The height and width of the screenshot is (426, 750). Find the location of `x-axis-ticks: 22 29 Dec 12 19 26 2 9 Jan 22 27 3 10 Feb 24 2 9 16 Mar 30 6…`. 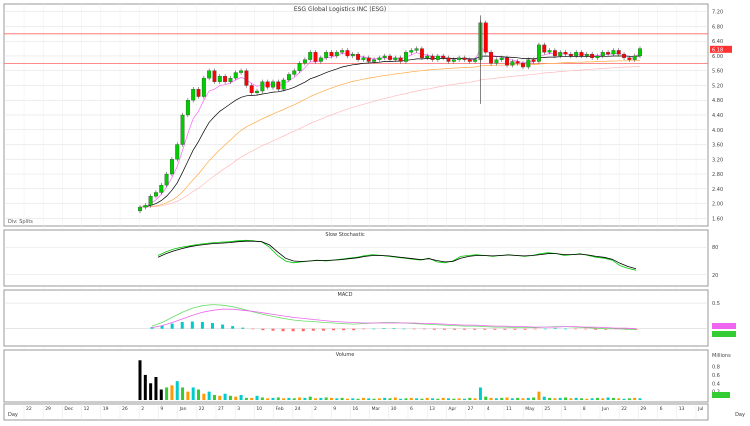

x-axis-ticks: 22 29 Dec 12 19 26 2 9 Jan 22 27 3 10 Feb 24 2 9 16 Mar 30 6… is located at coordinates (363, 412).